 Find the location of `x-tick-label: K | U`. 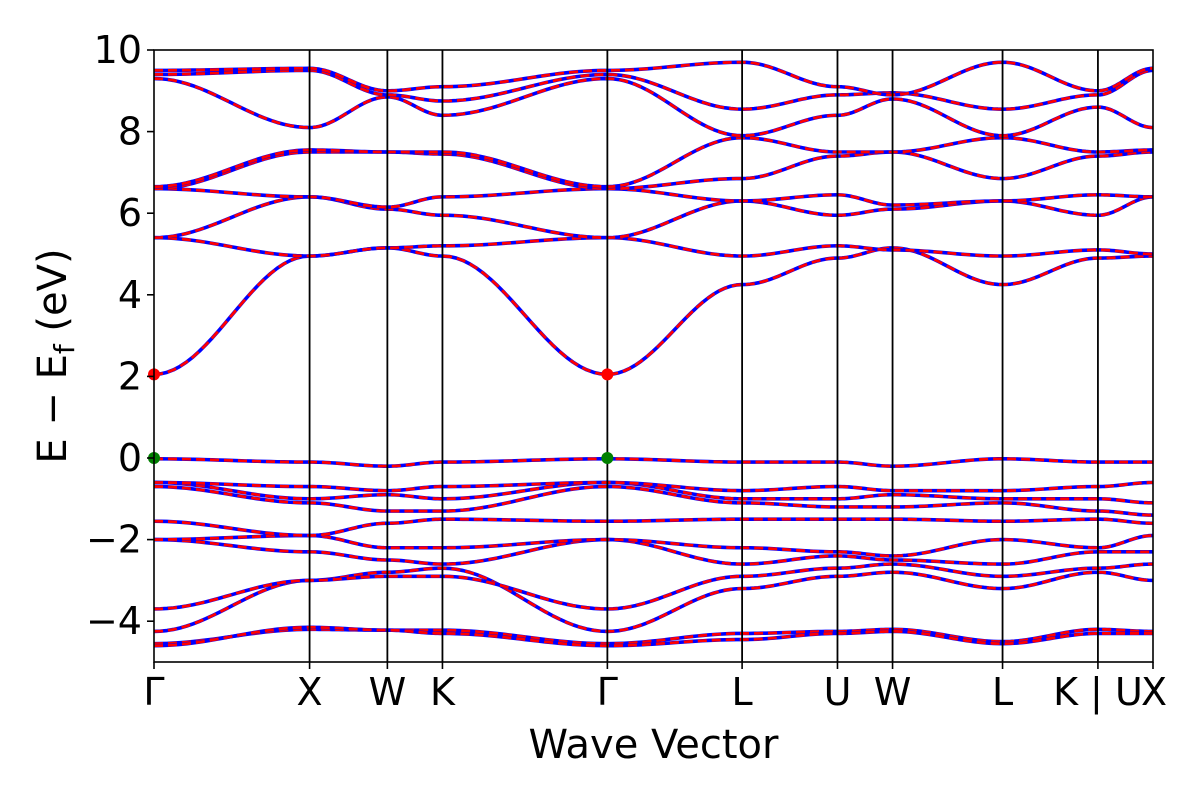

x-tick-label: K | U is located at coordinates (1098, 692).